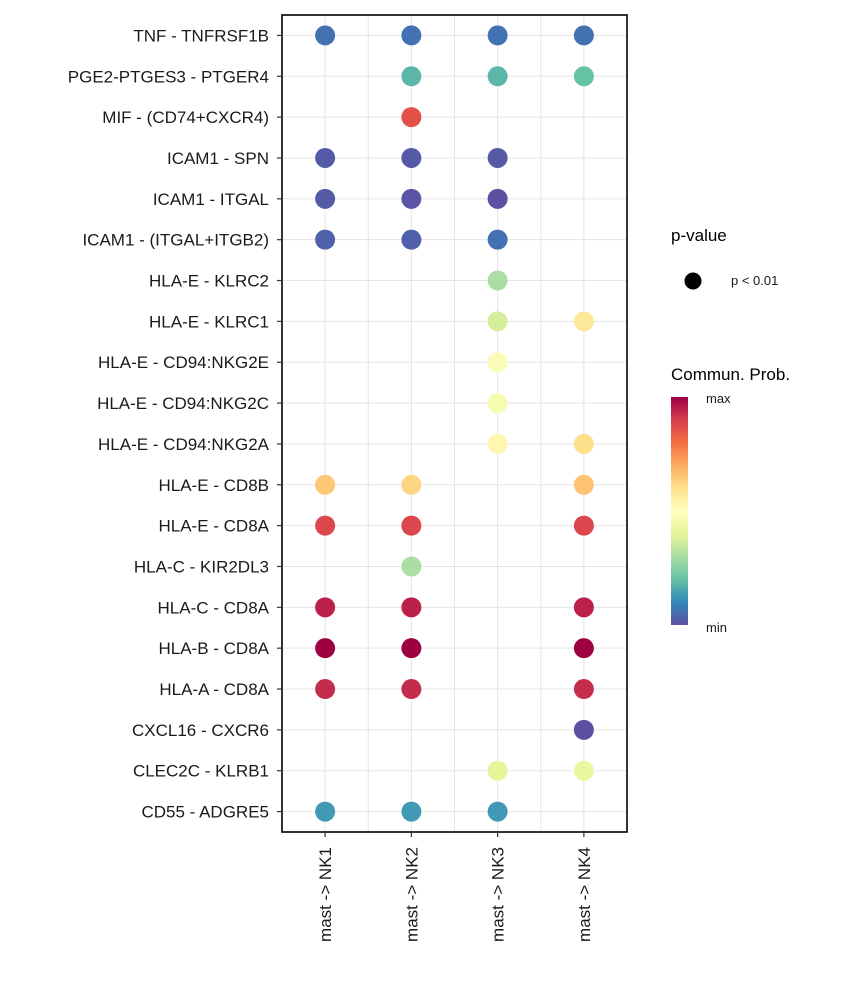 Image resolution: width=851 pixels, height=984 pixels. I want to click on row-label: HLA-E - CD94:NKG2E, so click(183, 362).